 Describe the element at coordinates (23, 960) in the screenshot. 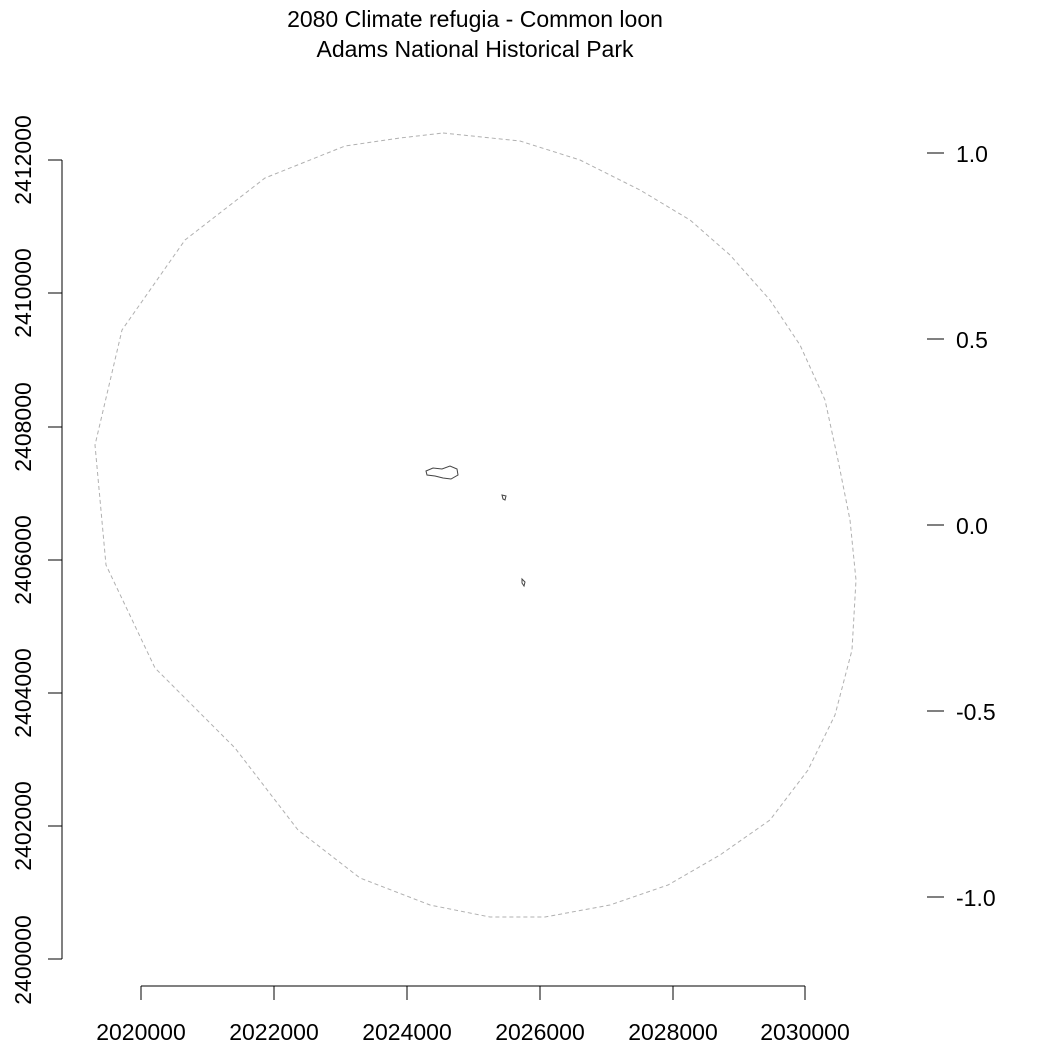

I see `y-tick-label: 2400000` at that location.